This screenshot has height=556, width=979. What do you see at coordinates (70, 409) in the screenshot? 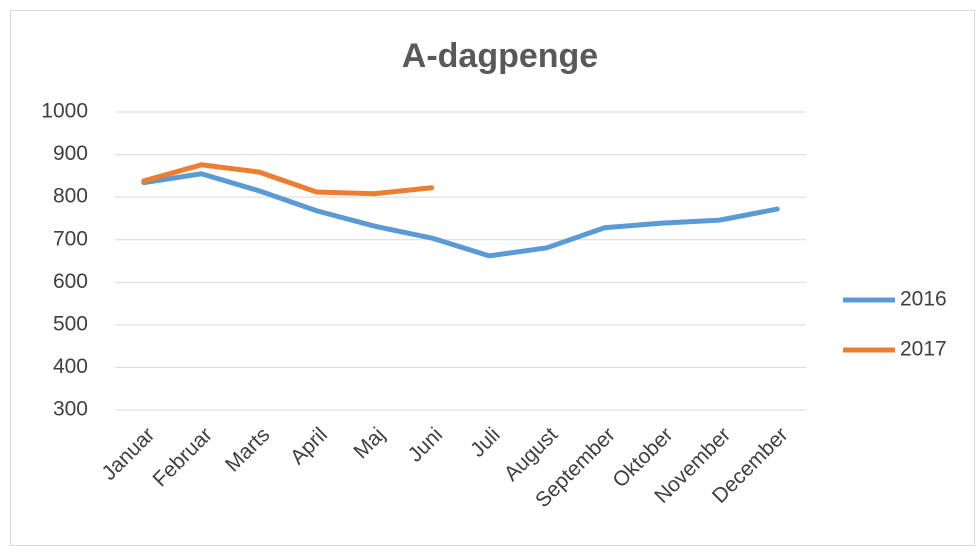
I see `y-tick-label: 300` at bounding box center [70, 409].